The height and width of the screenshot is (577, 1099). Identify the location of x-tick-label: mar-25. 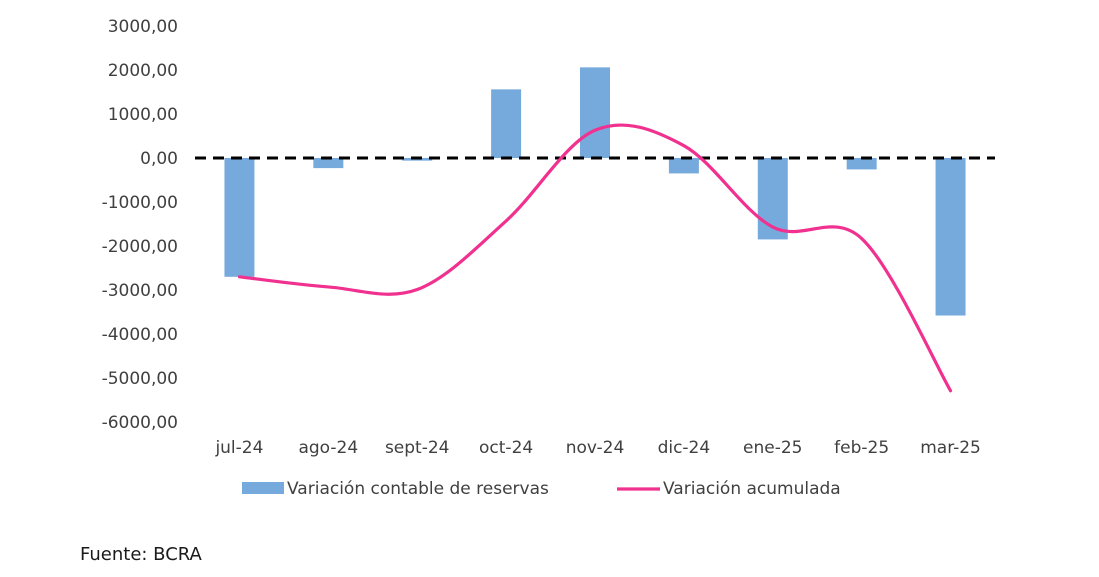
(950, 448).